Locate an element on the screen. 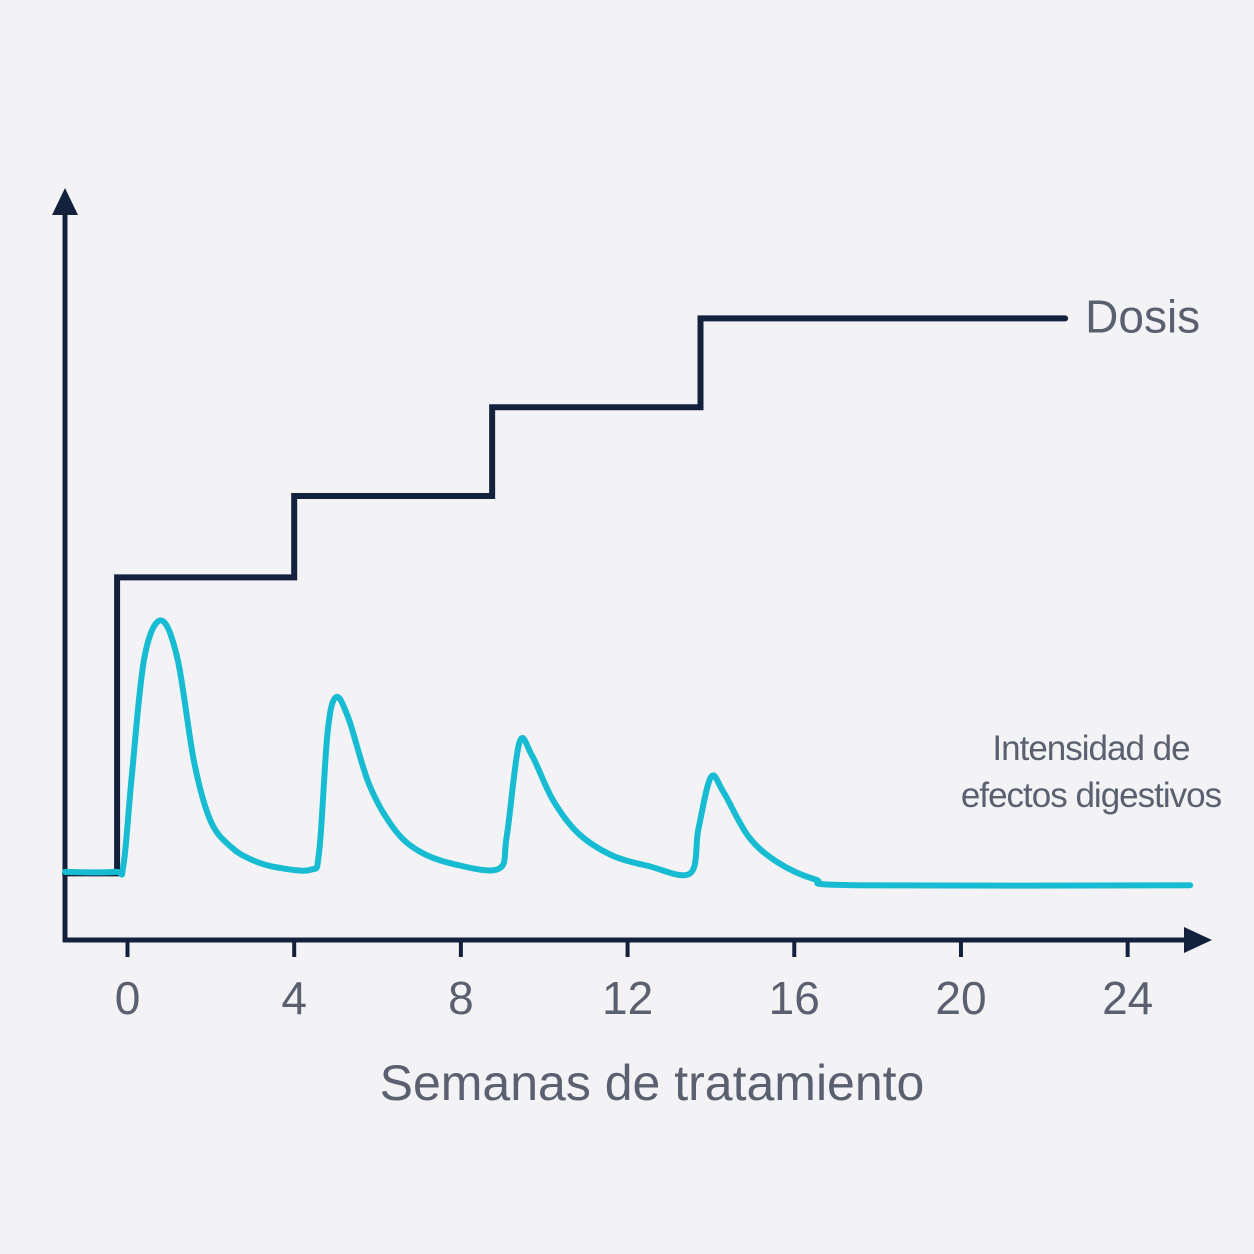  x-tick-label: 24 is located at coordinates (1127, 998).